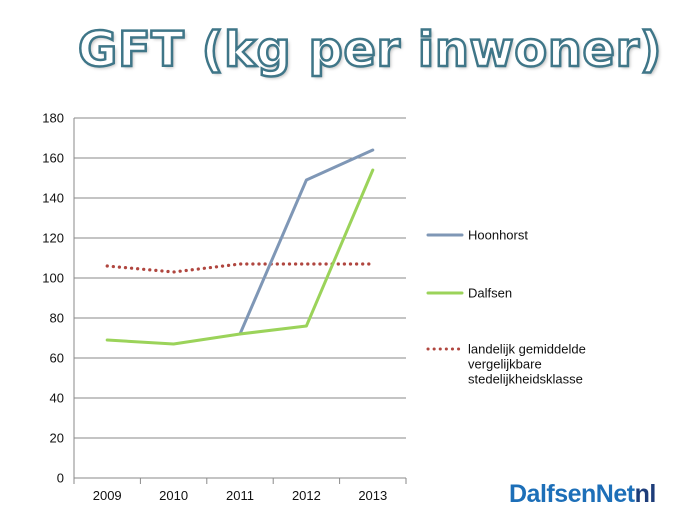 The image size is (700, 531). What do you see at coordinates (490, 293) in the screenshot?
I see `legend-label-dalfsen: Dalfsen` at bounding box center [490, 293].